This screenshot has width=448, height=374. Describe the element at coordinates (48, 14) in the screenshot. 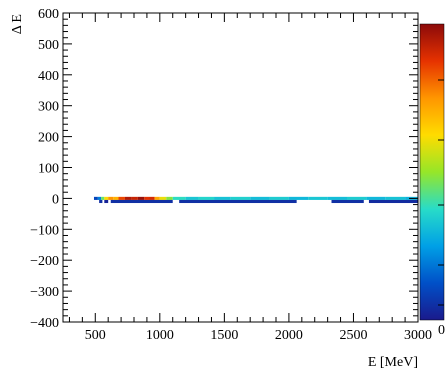

I see `y-tick-label: 600` at that location.